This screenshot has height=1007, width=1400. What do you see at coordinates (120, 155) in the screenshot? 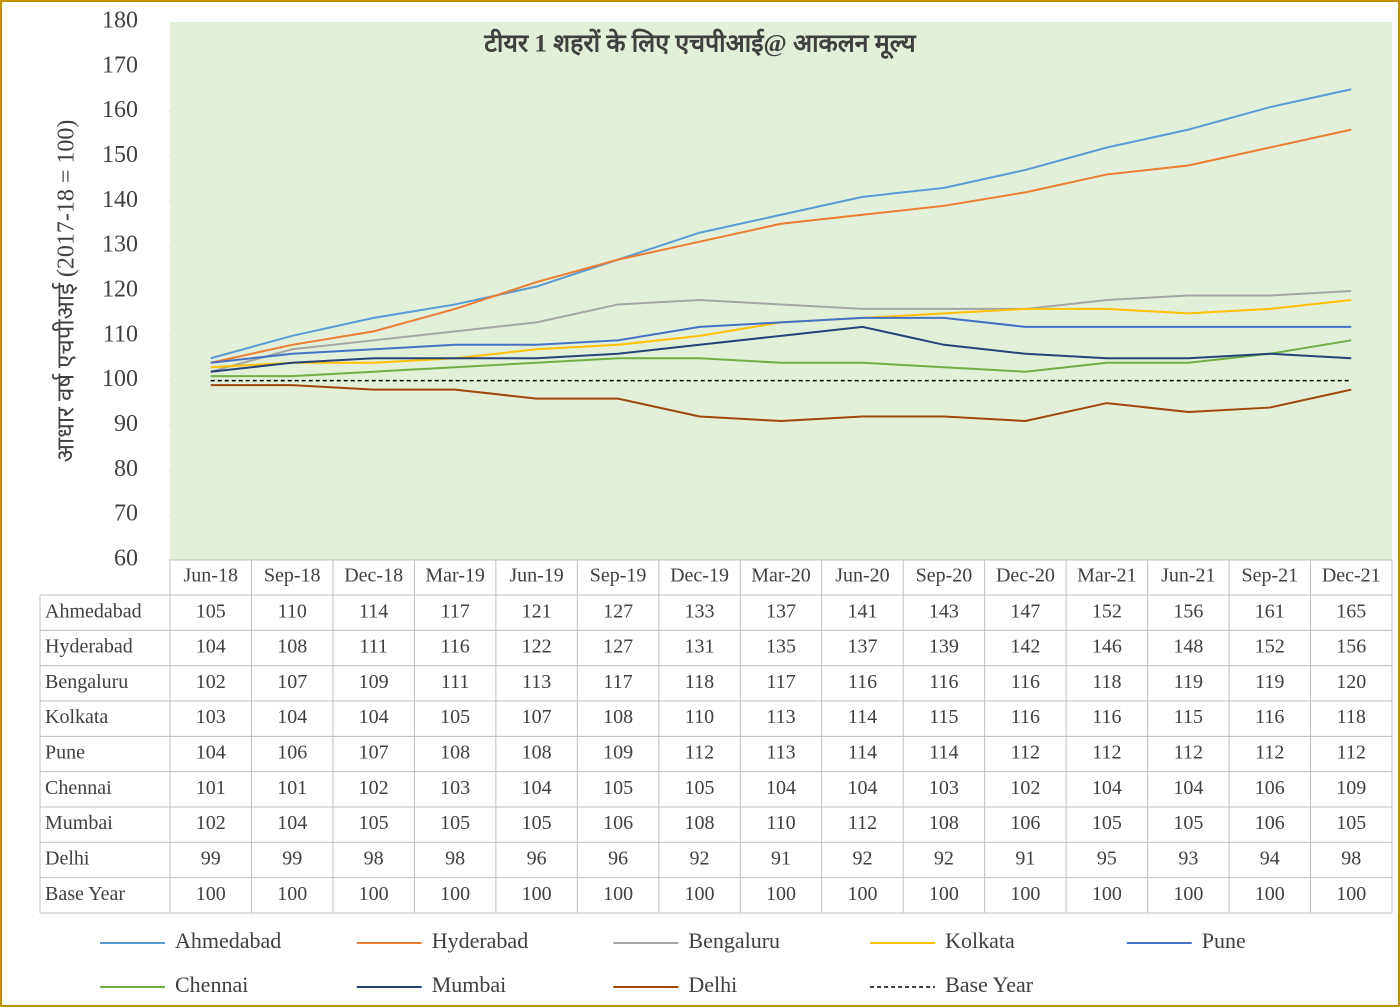
I see `y-tick-label: 150` at bounding box center [120, 155].